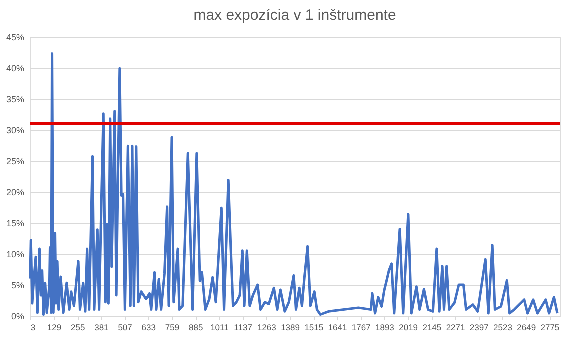 The height and width of the screenshot is (338, 580). Describe the element at coordinates (15, 255) in the screenshot. I see `y-tick-label: 10%` at that location.